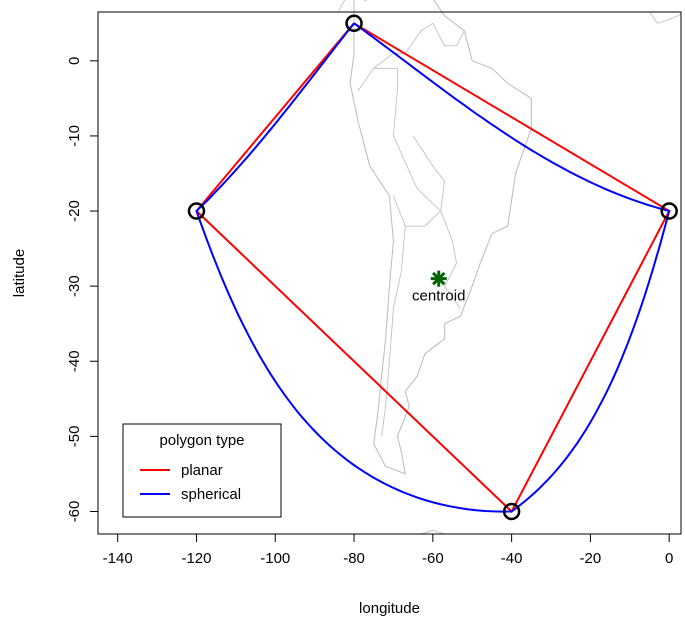  What do you see at coordinates (275, 558) in the screenshot?
I see `x-tick-label: -100` at bounding box center [275, 558].